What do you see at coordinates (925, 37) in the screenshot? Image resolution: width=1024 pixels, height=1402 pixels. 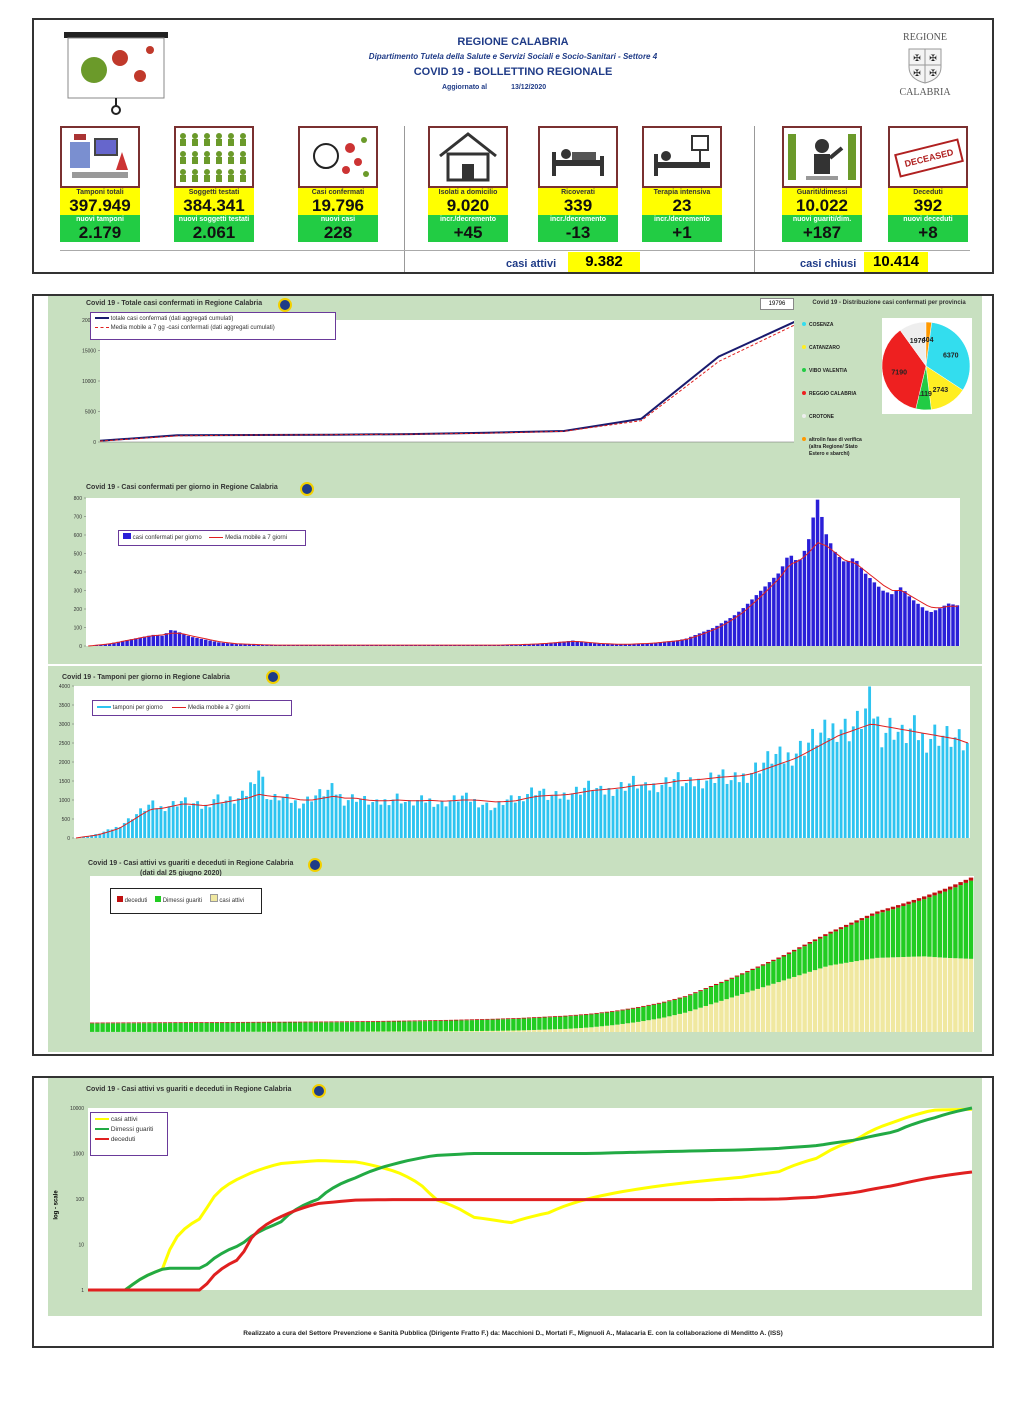 I see `logo-top-text: REGIONE` at bounding box center [925, 37].